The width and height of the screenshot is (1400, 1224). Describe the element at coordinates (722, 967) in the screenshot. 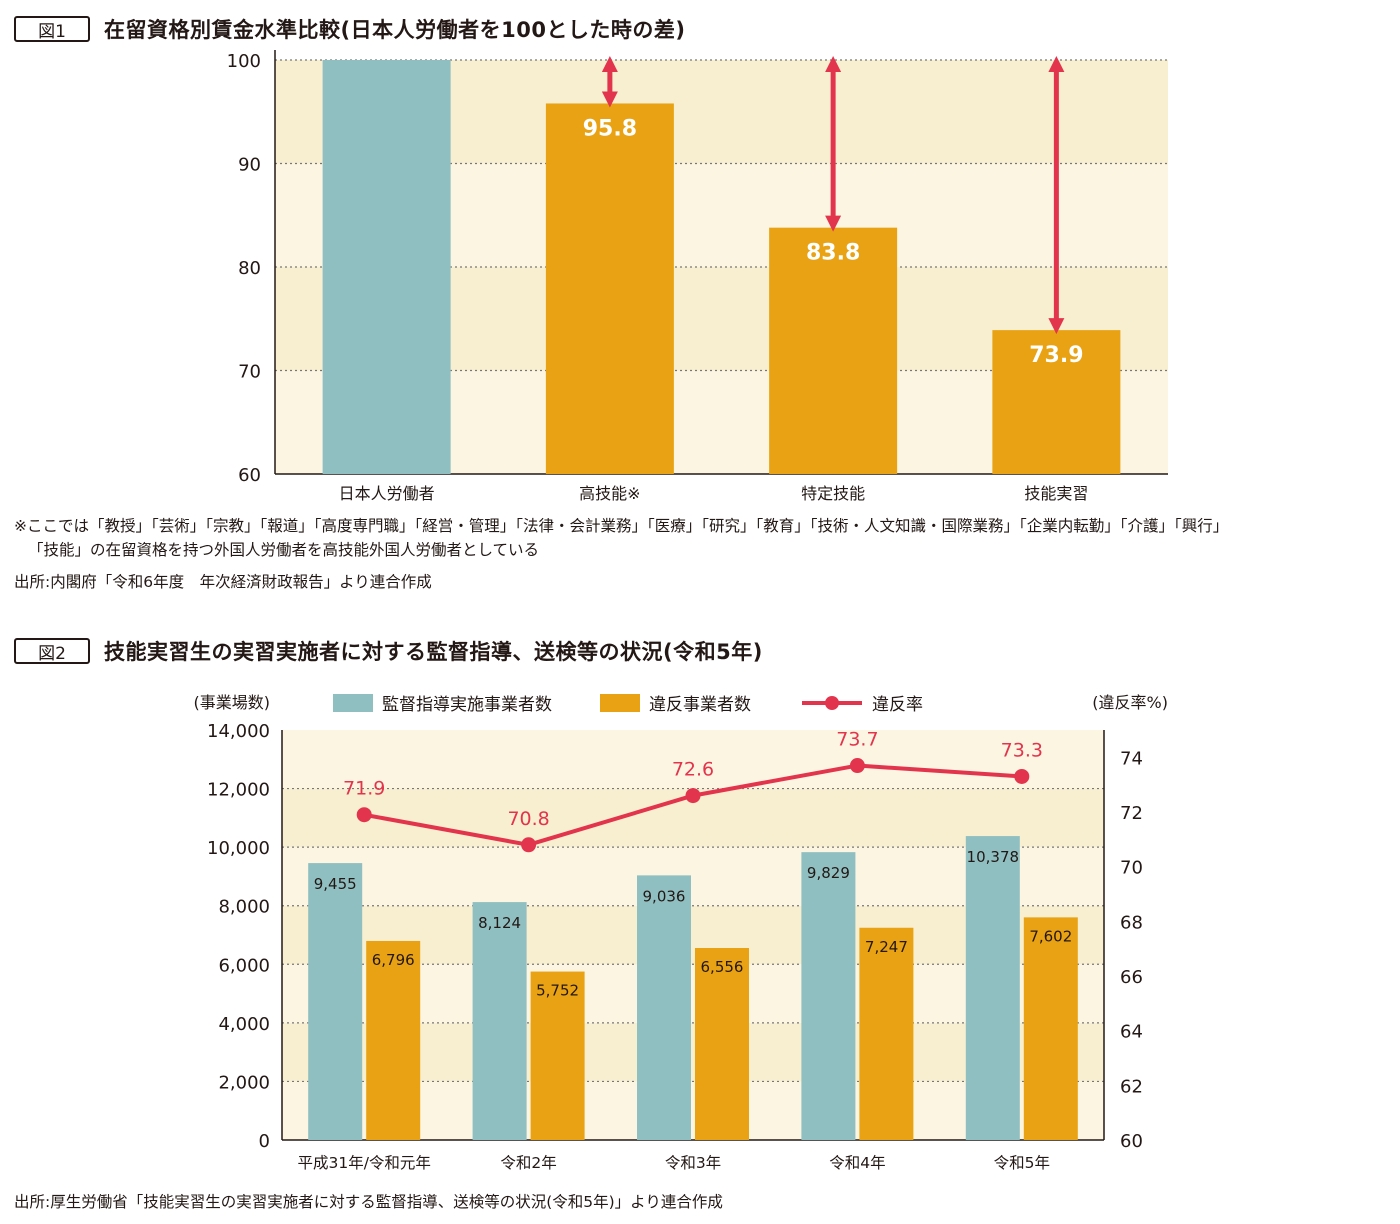

I see `data-label: 6,556` at that location.